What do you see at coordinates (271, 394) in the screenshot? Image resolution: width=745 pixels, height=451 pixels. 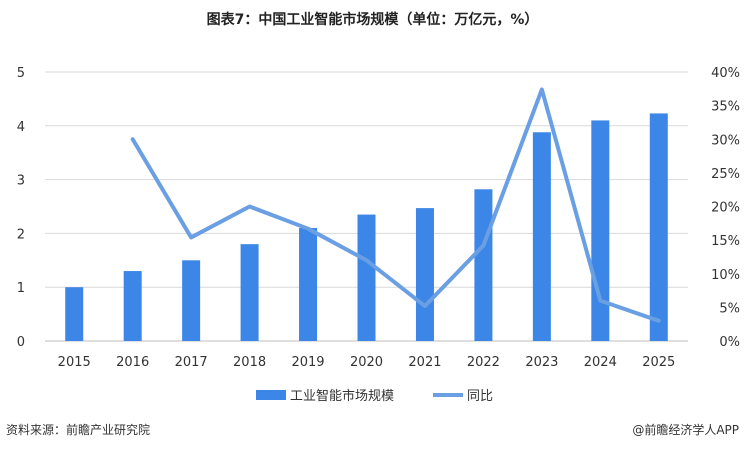 I see `legend-bar-swatch` at bounding box center [271, 394].